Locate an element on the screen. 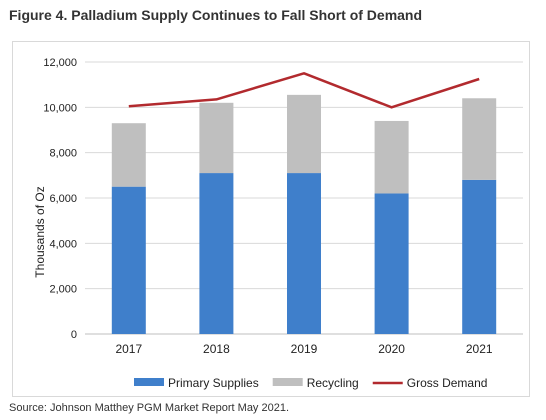 The width and height of the screenshot is (546, 420). bar-primary-supplies-2021 is located at coordinates (479, 256).